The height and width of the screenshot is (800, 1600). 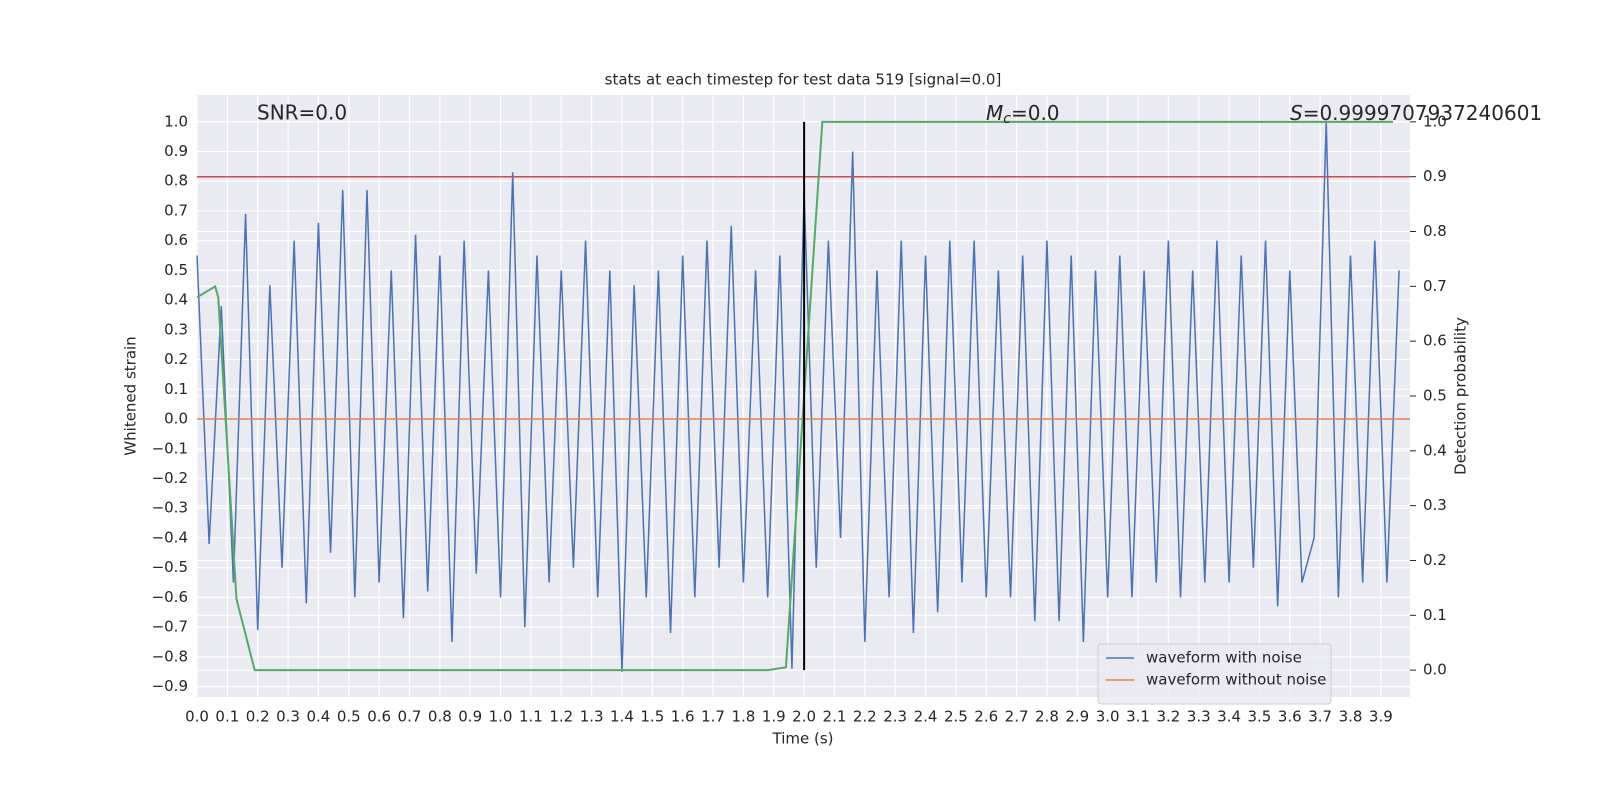 What do you see at coordinates (592, 717) in the screenshot?
I see `x-tick-label: 1.3` at bounding box center [592, 717].